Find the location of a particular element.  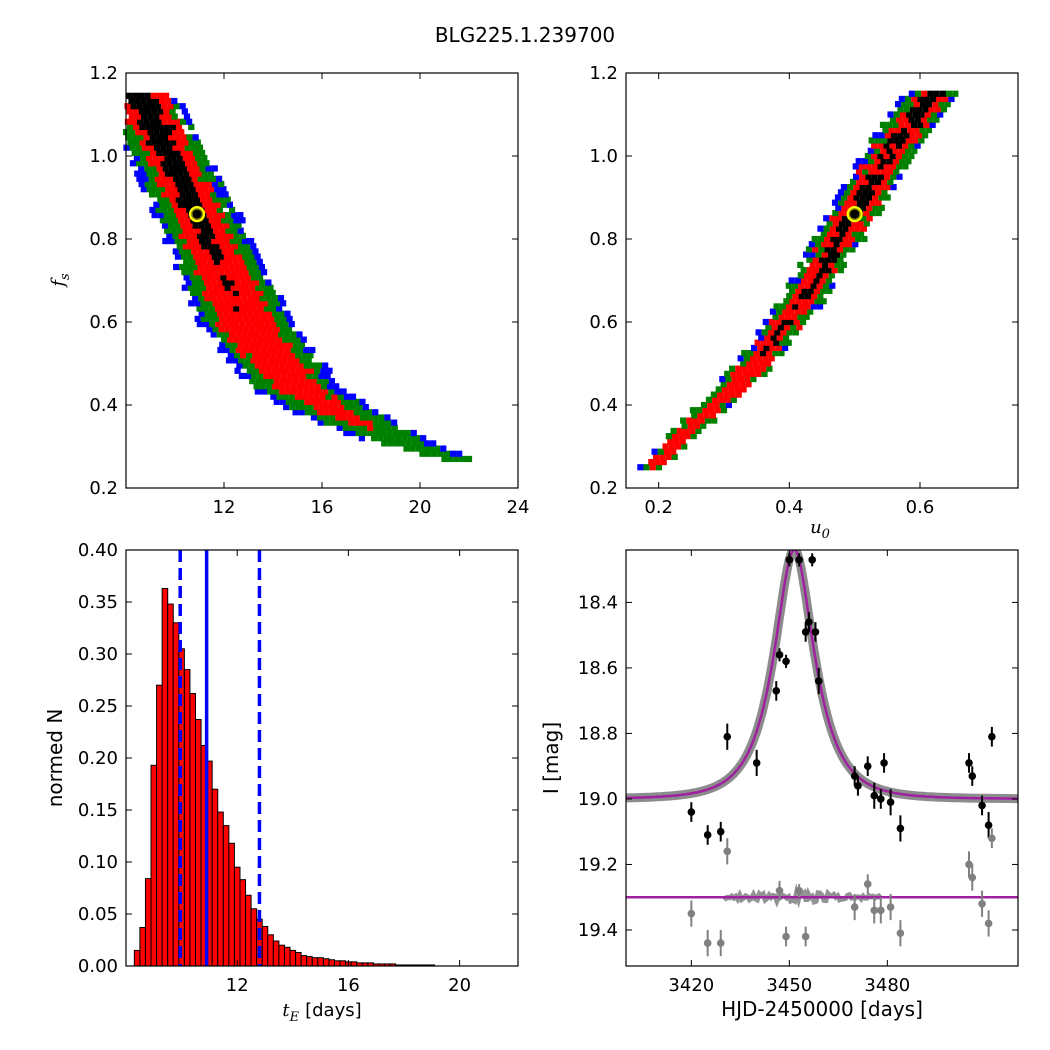

best-fit-marker-core is located at coordinates (197, 214).